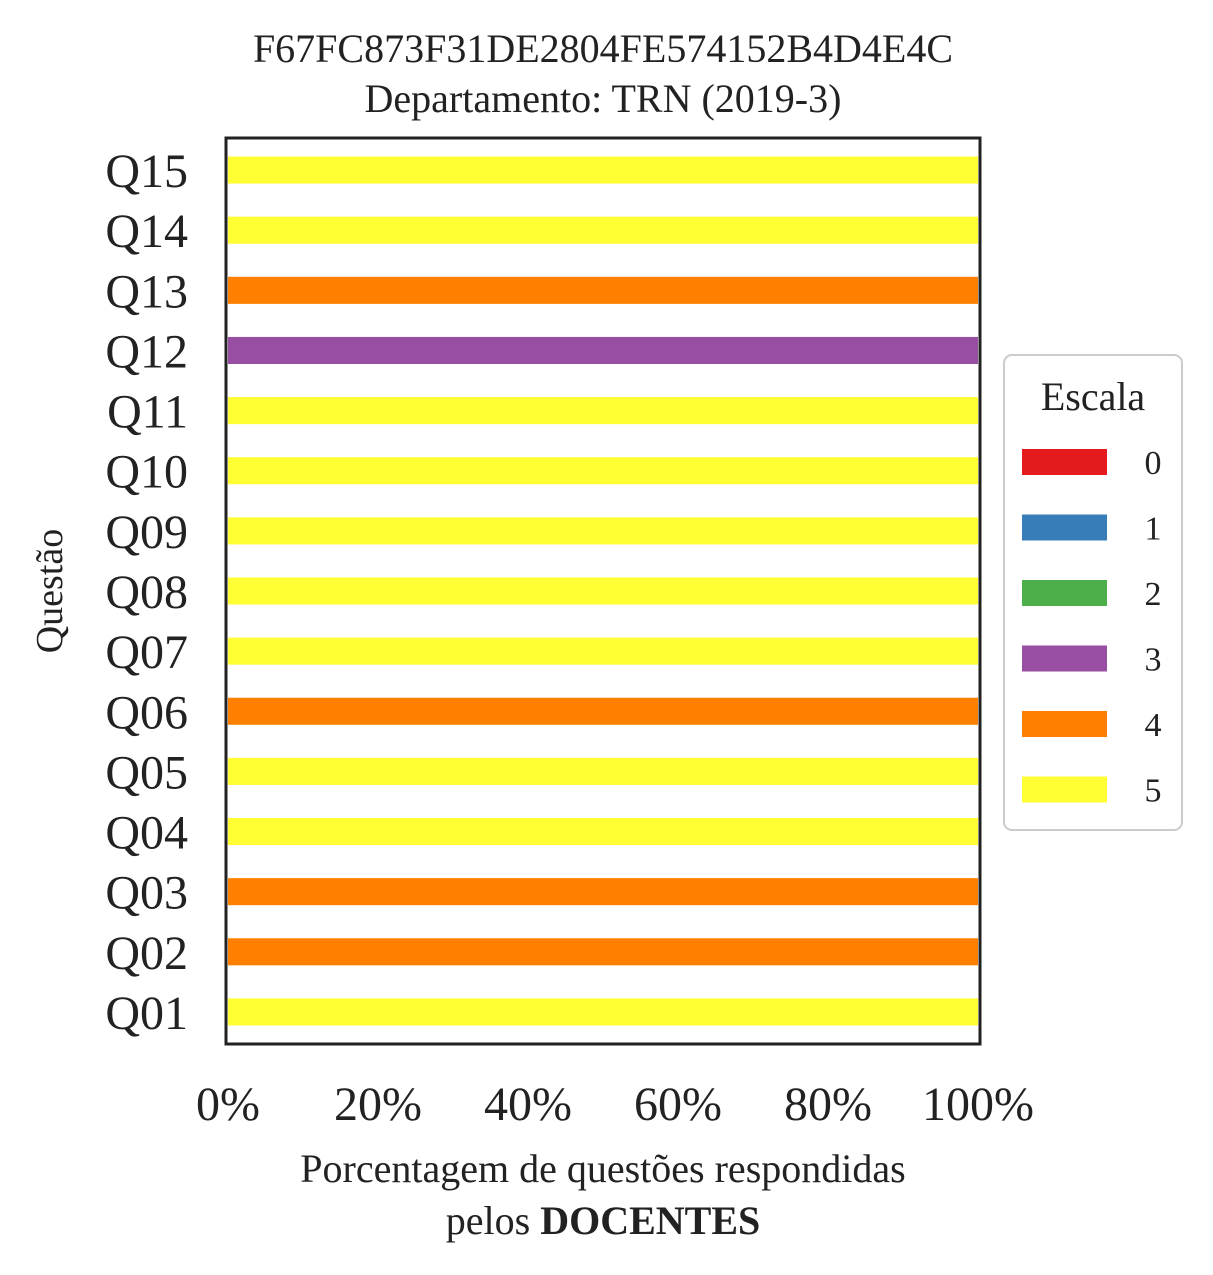  I want to click on legend-label-1: 1, so click(1153, 529).